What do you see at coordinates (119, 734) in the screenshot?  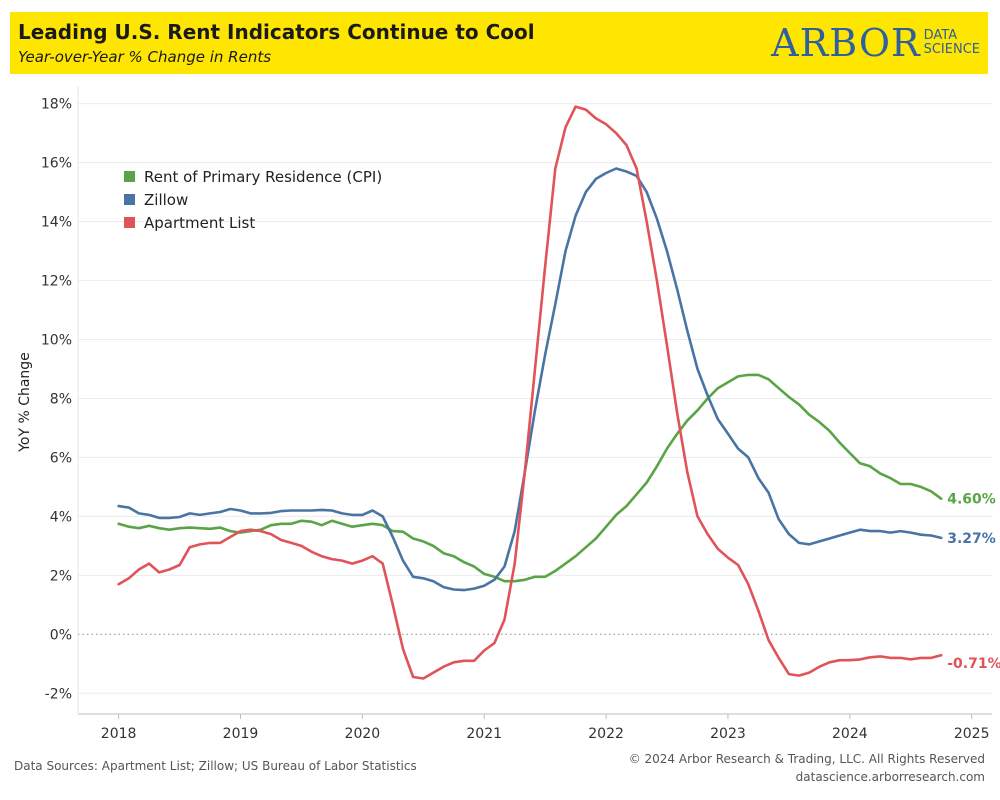 I see `x-tick-label: 2018` at bounding box center [119, 734].